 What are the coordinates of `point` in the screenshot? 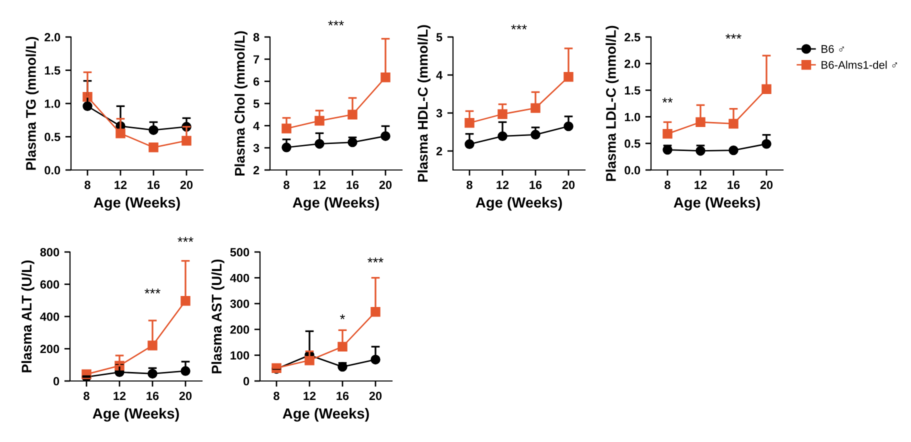 It's located at (569, 77).